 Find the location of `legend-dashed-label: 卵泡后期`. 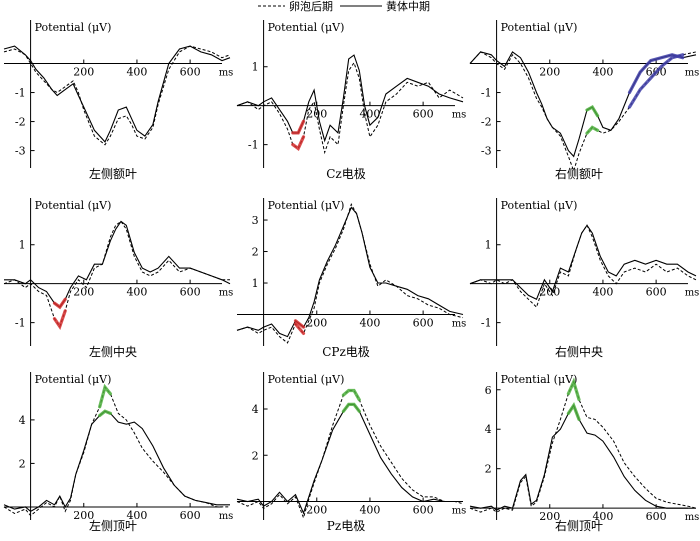

legend-dashed-label: 卵泡后期 is located at coordinates (311, 6).